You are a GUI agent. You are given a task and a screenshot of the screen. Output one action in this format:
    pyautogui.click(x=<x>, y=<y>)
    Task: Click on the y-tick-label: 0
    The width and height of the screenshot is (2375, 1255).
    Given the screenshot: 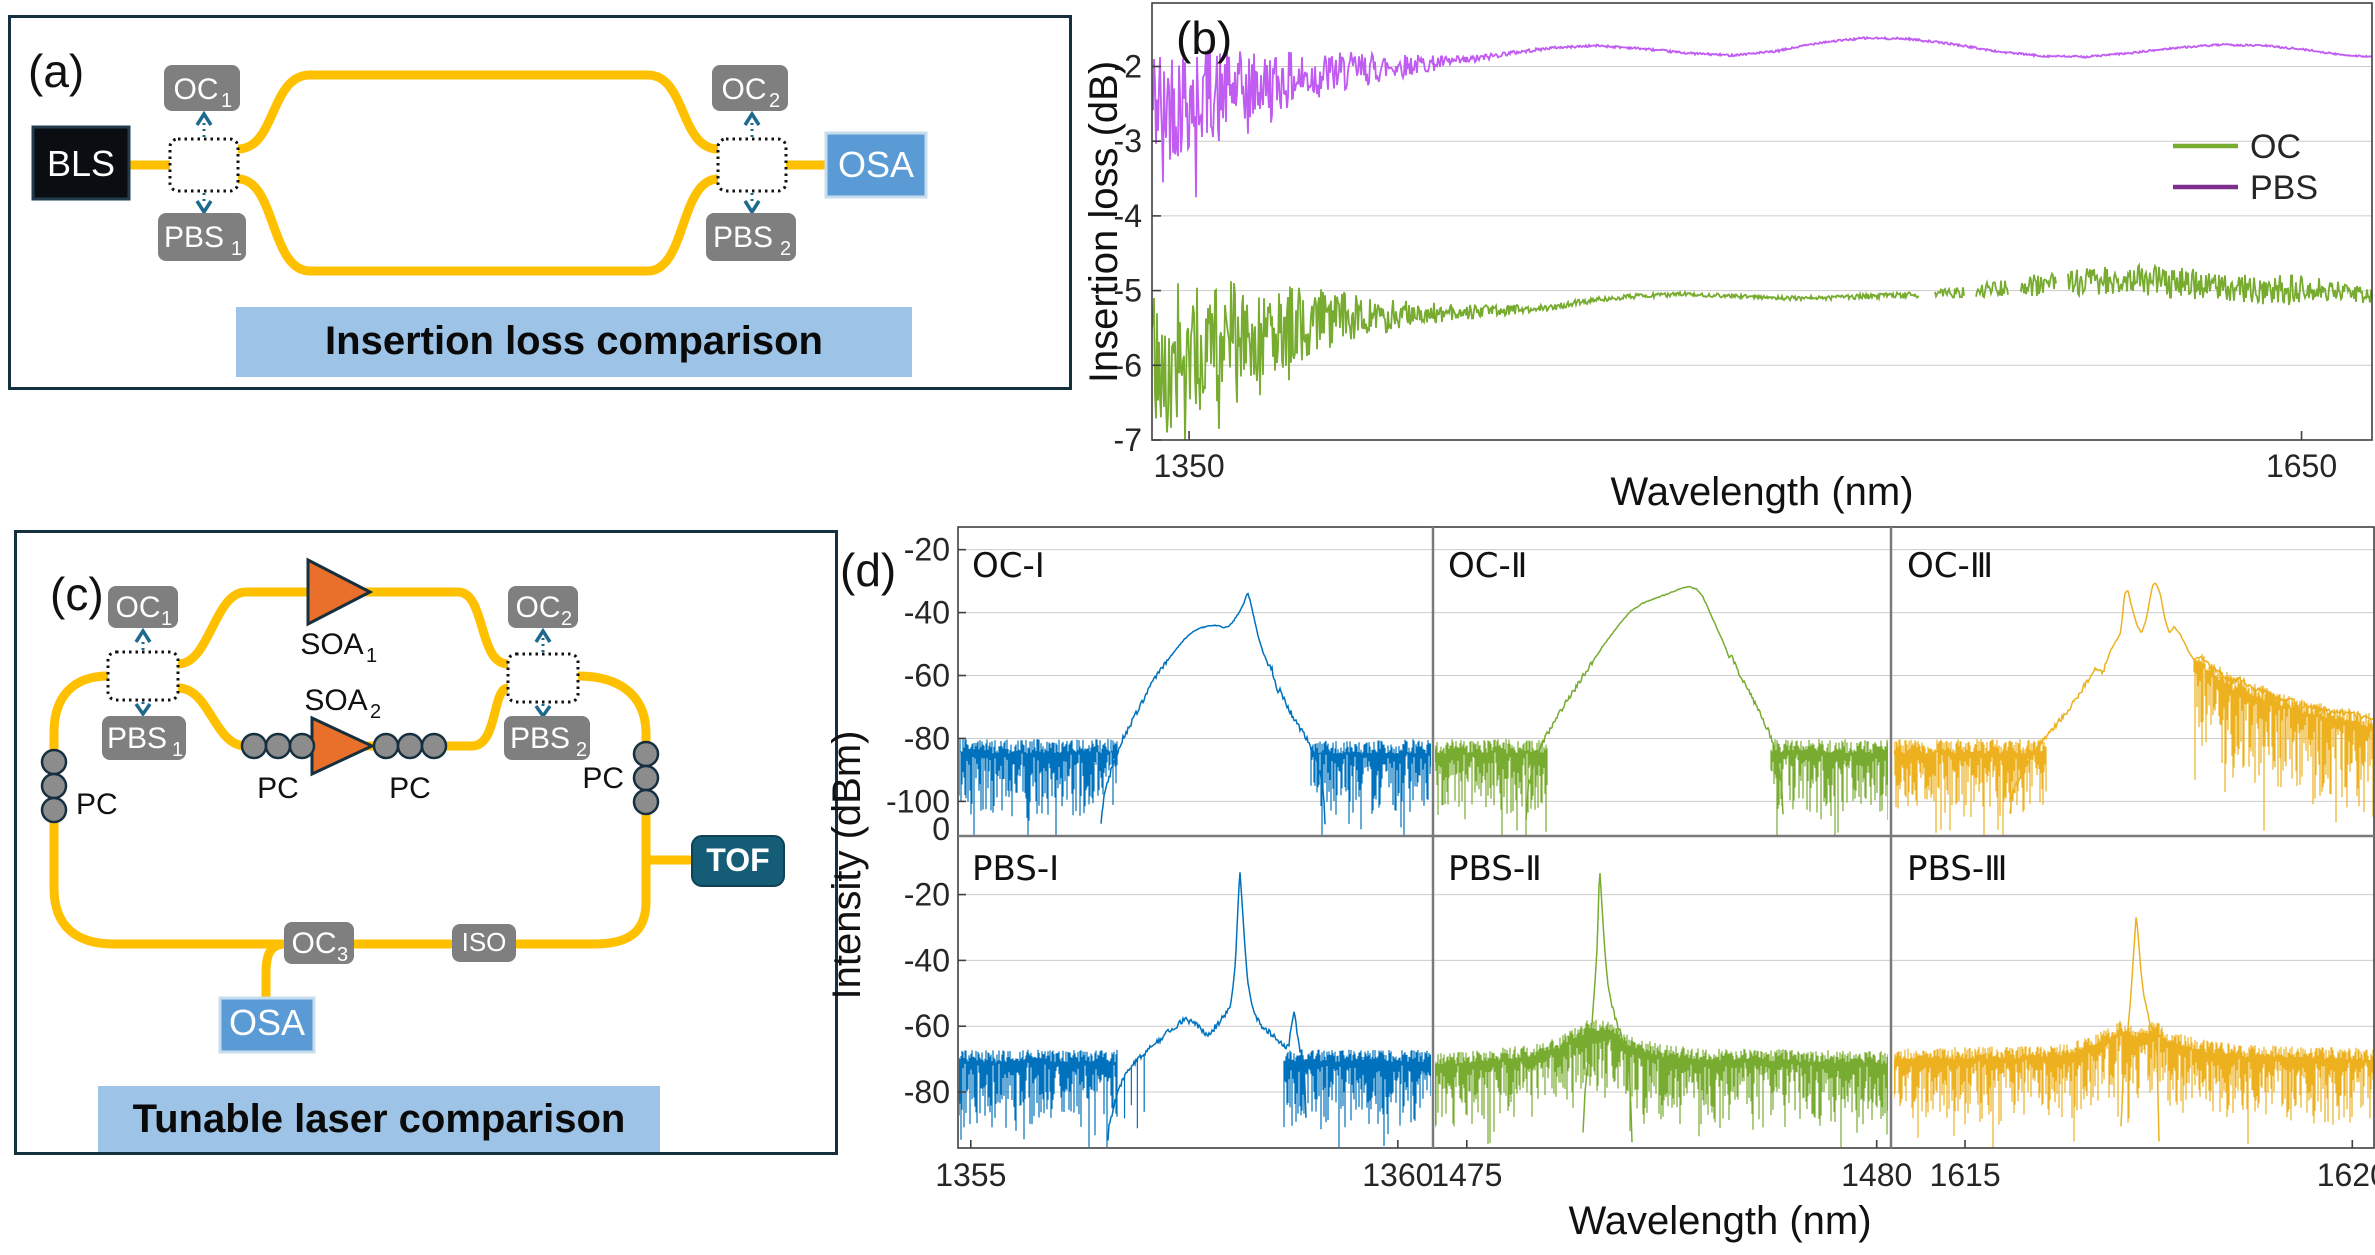 What is the action you would take?
    pyautogui.click(x=941, y=829)
    